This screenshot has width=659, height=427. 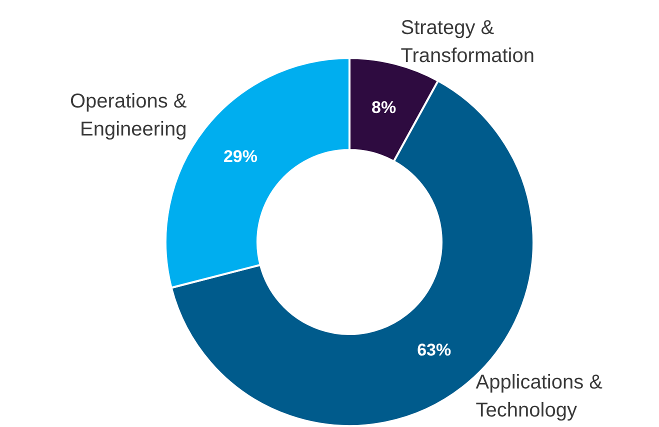 I want to click on slice-label: Operations & Engineering, so click(x=129, y=115).